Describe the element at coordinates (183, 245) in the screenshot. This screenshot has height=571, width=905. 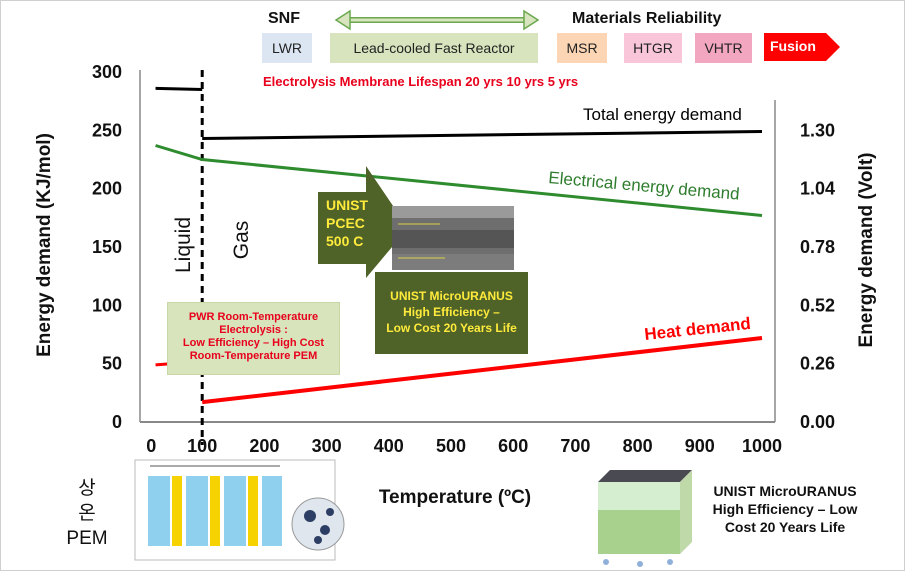
I see `liquid-label: Liquid` at that location.